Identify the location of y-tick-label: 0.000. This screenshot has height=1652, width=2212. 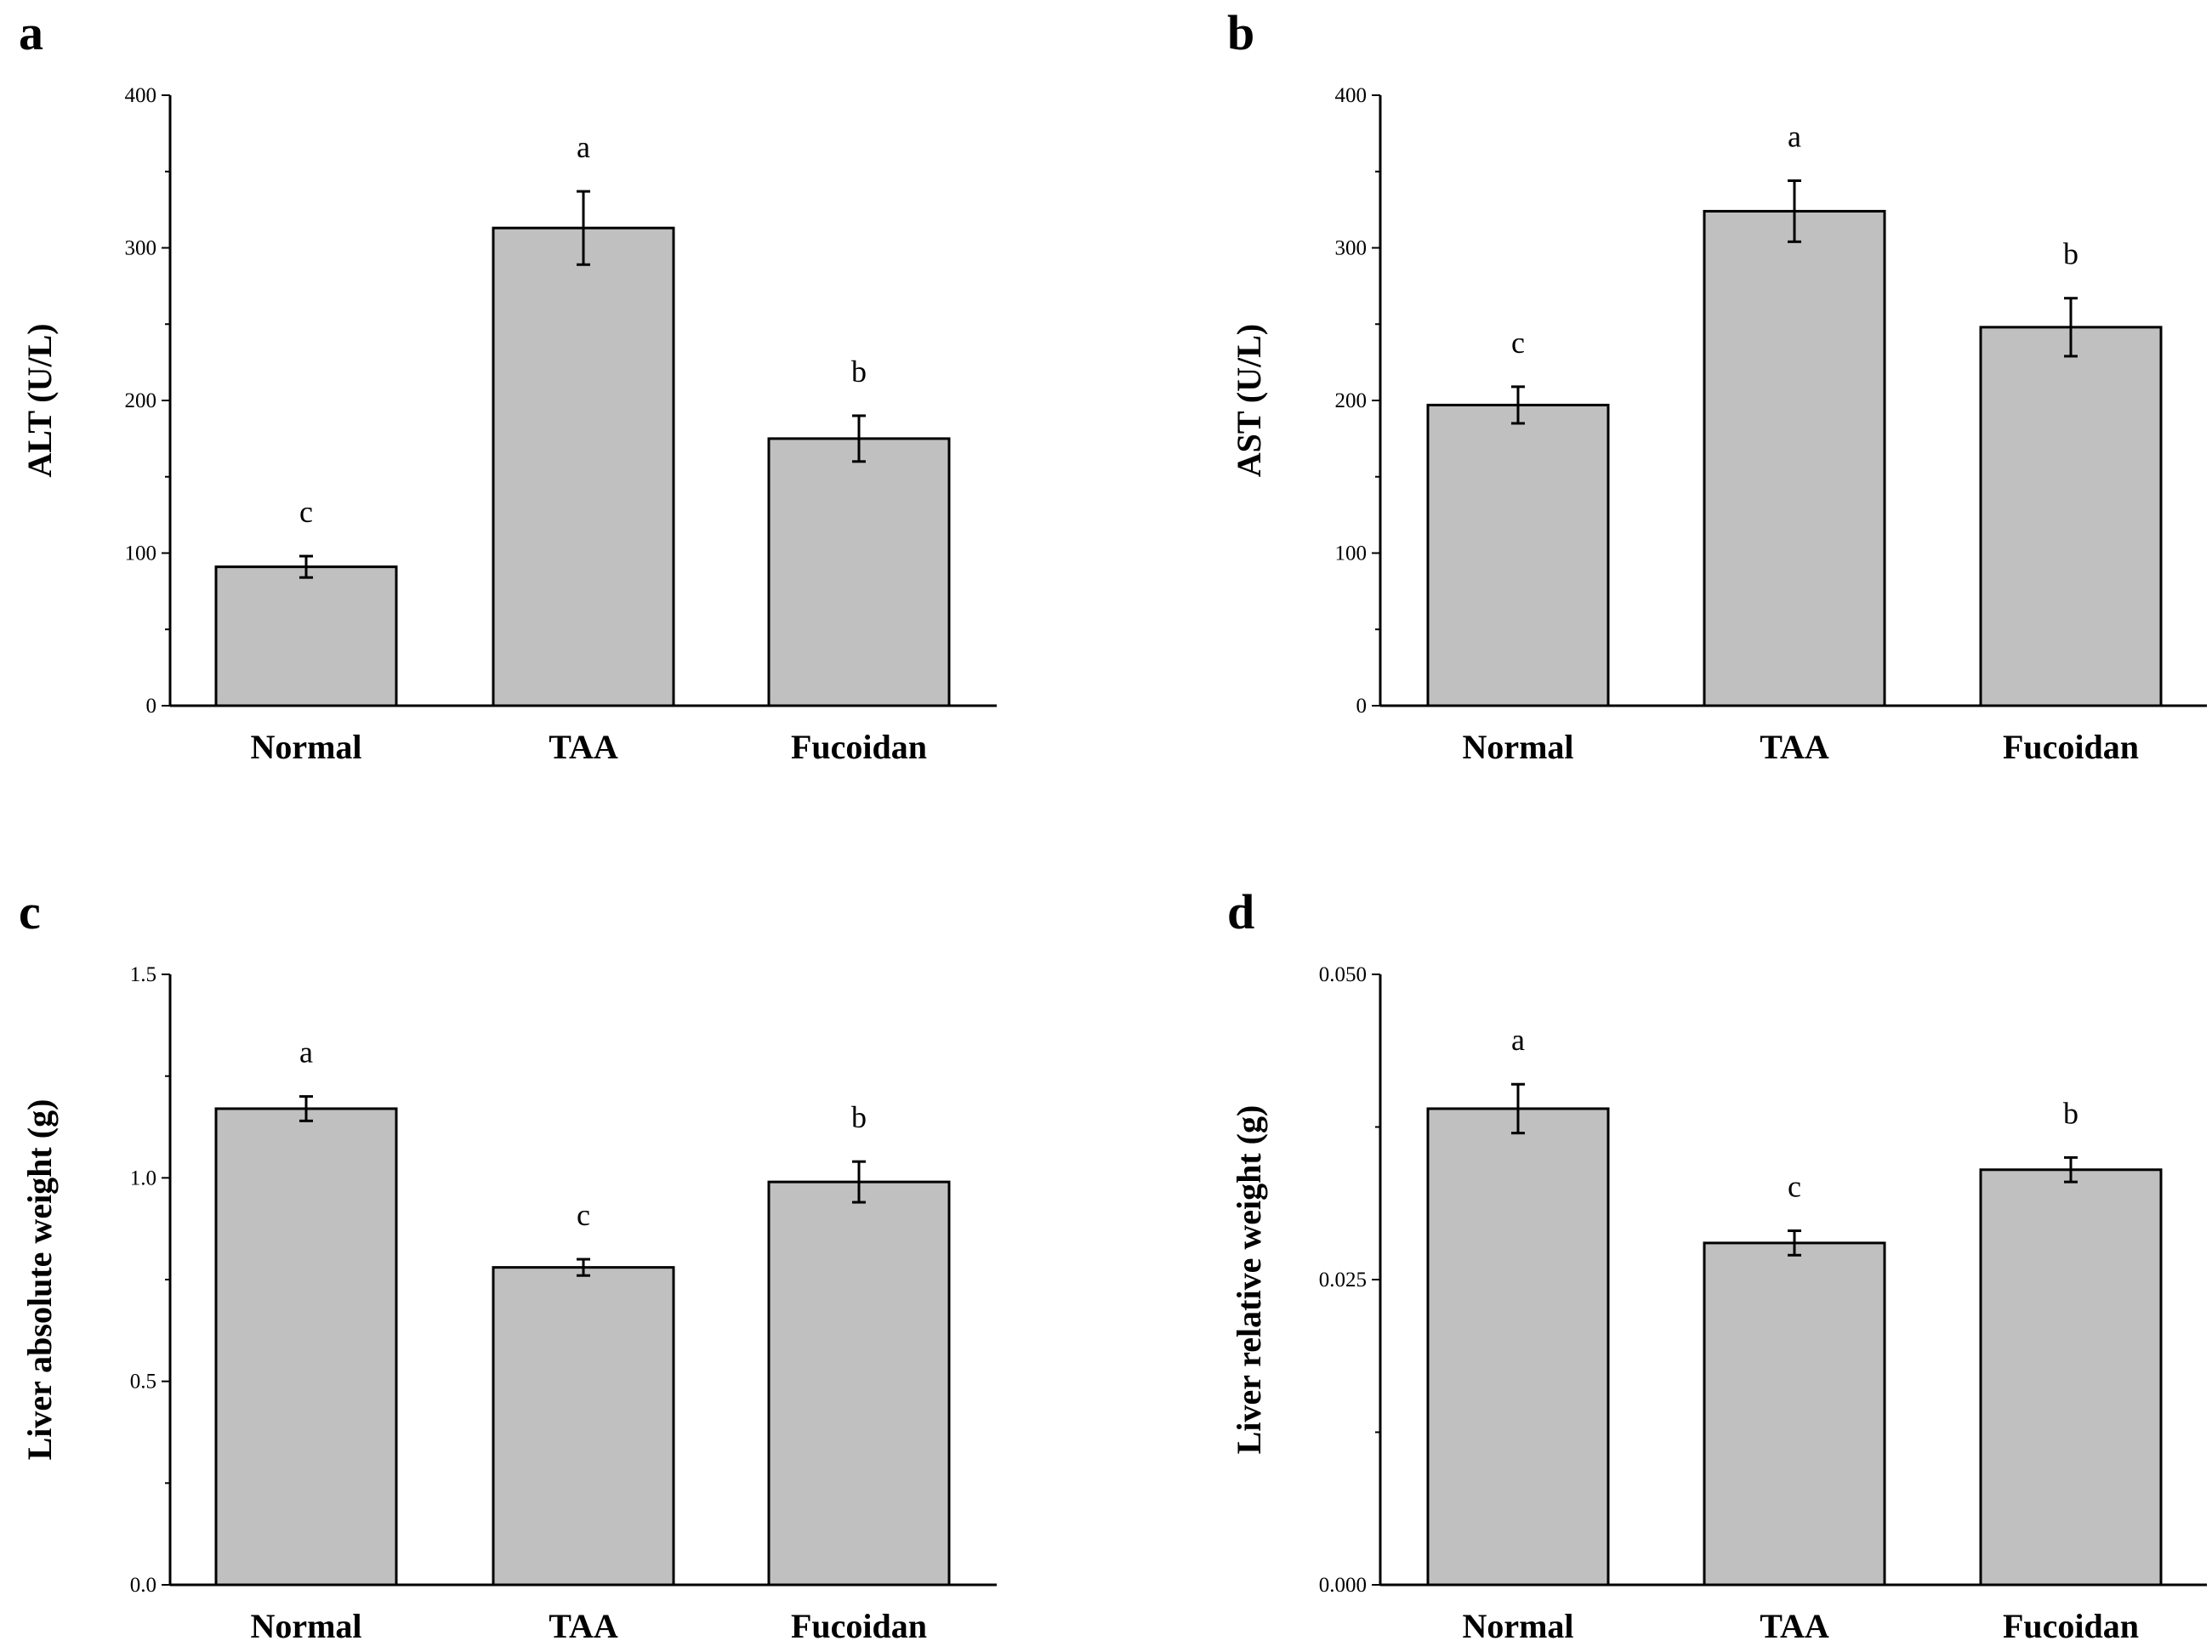
(1343, 1585).